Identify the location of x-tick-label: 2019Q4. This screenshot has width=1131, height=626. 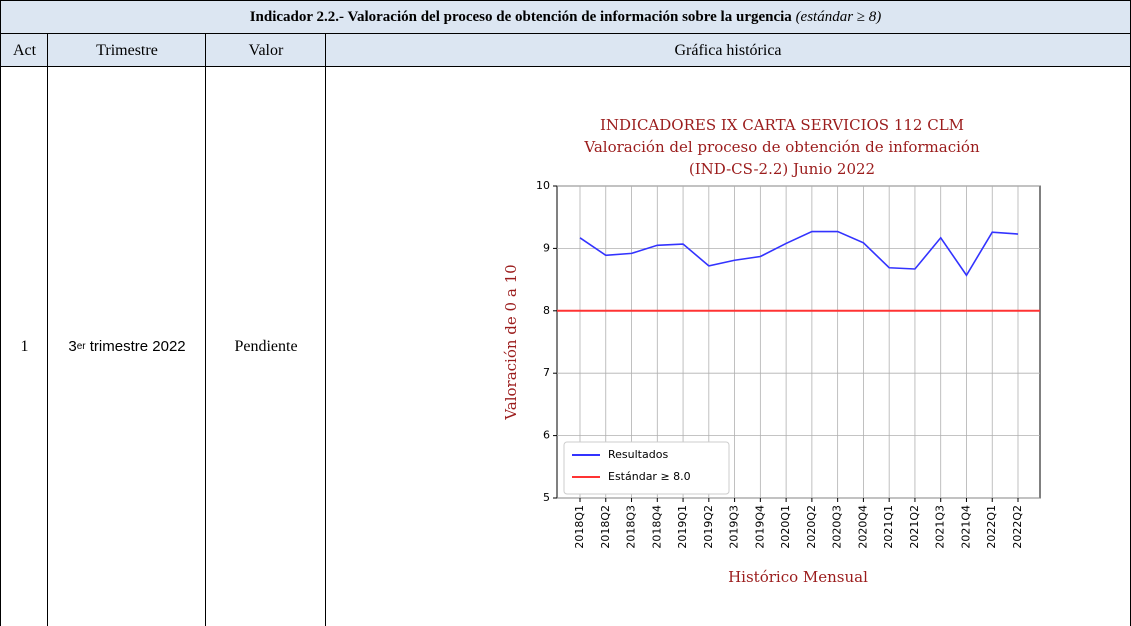
(759, 527).